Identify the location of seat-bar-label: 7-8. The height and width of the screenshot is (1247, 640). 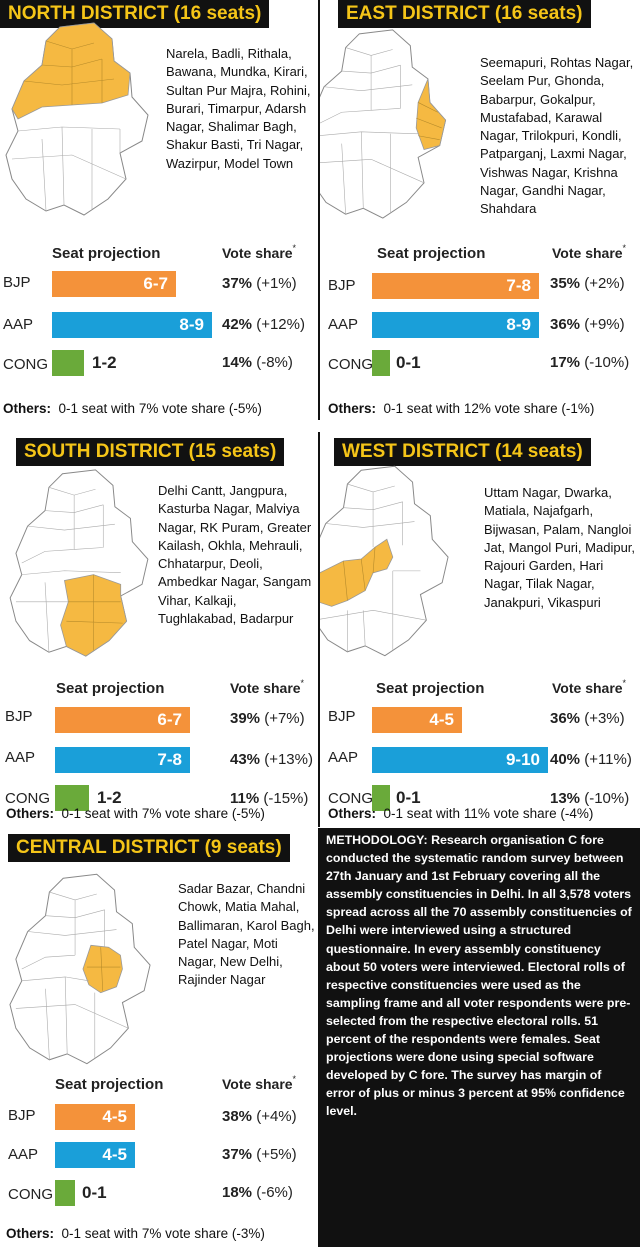
(518, 285).